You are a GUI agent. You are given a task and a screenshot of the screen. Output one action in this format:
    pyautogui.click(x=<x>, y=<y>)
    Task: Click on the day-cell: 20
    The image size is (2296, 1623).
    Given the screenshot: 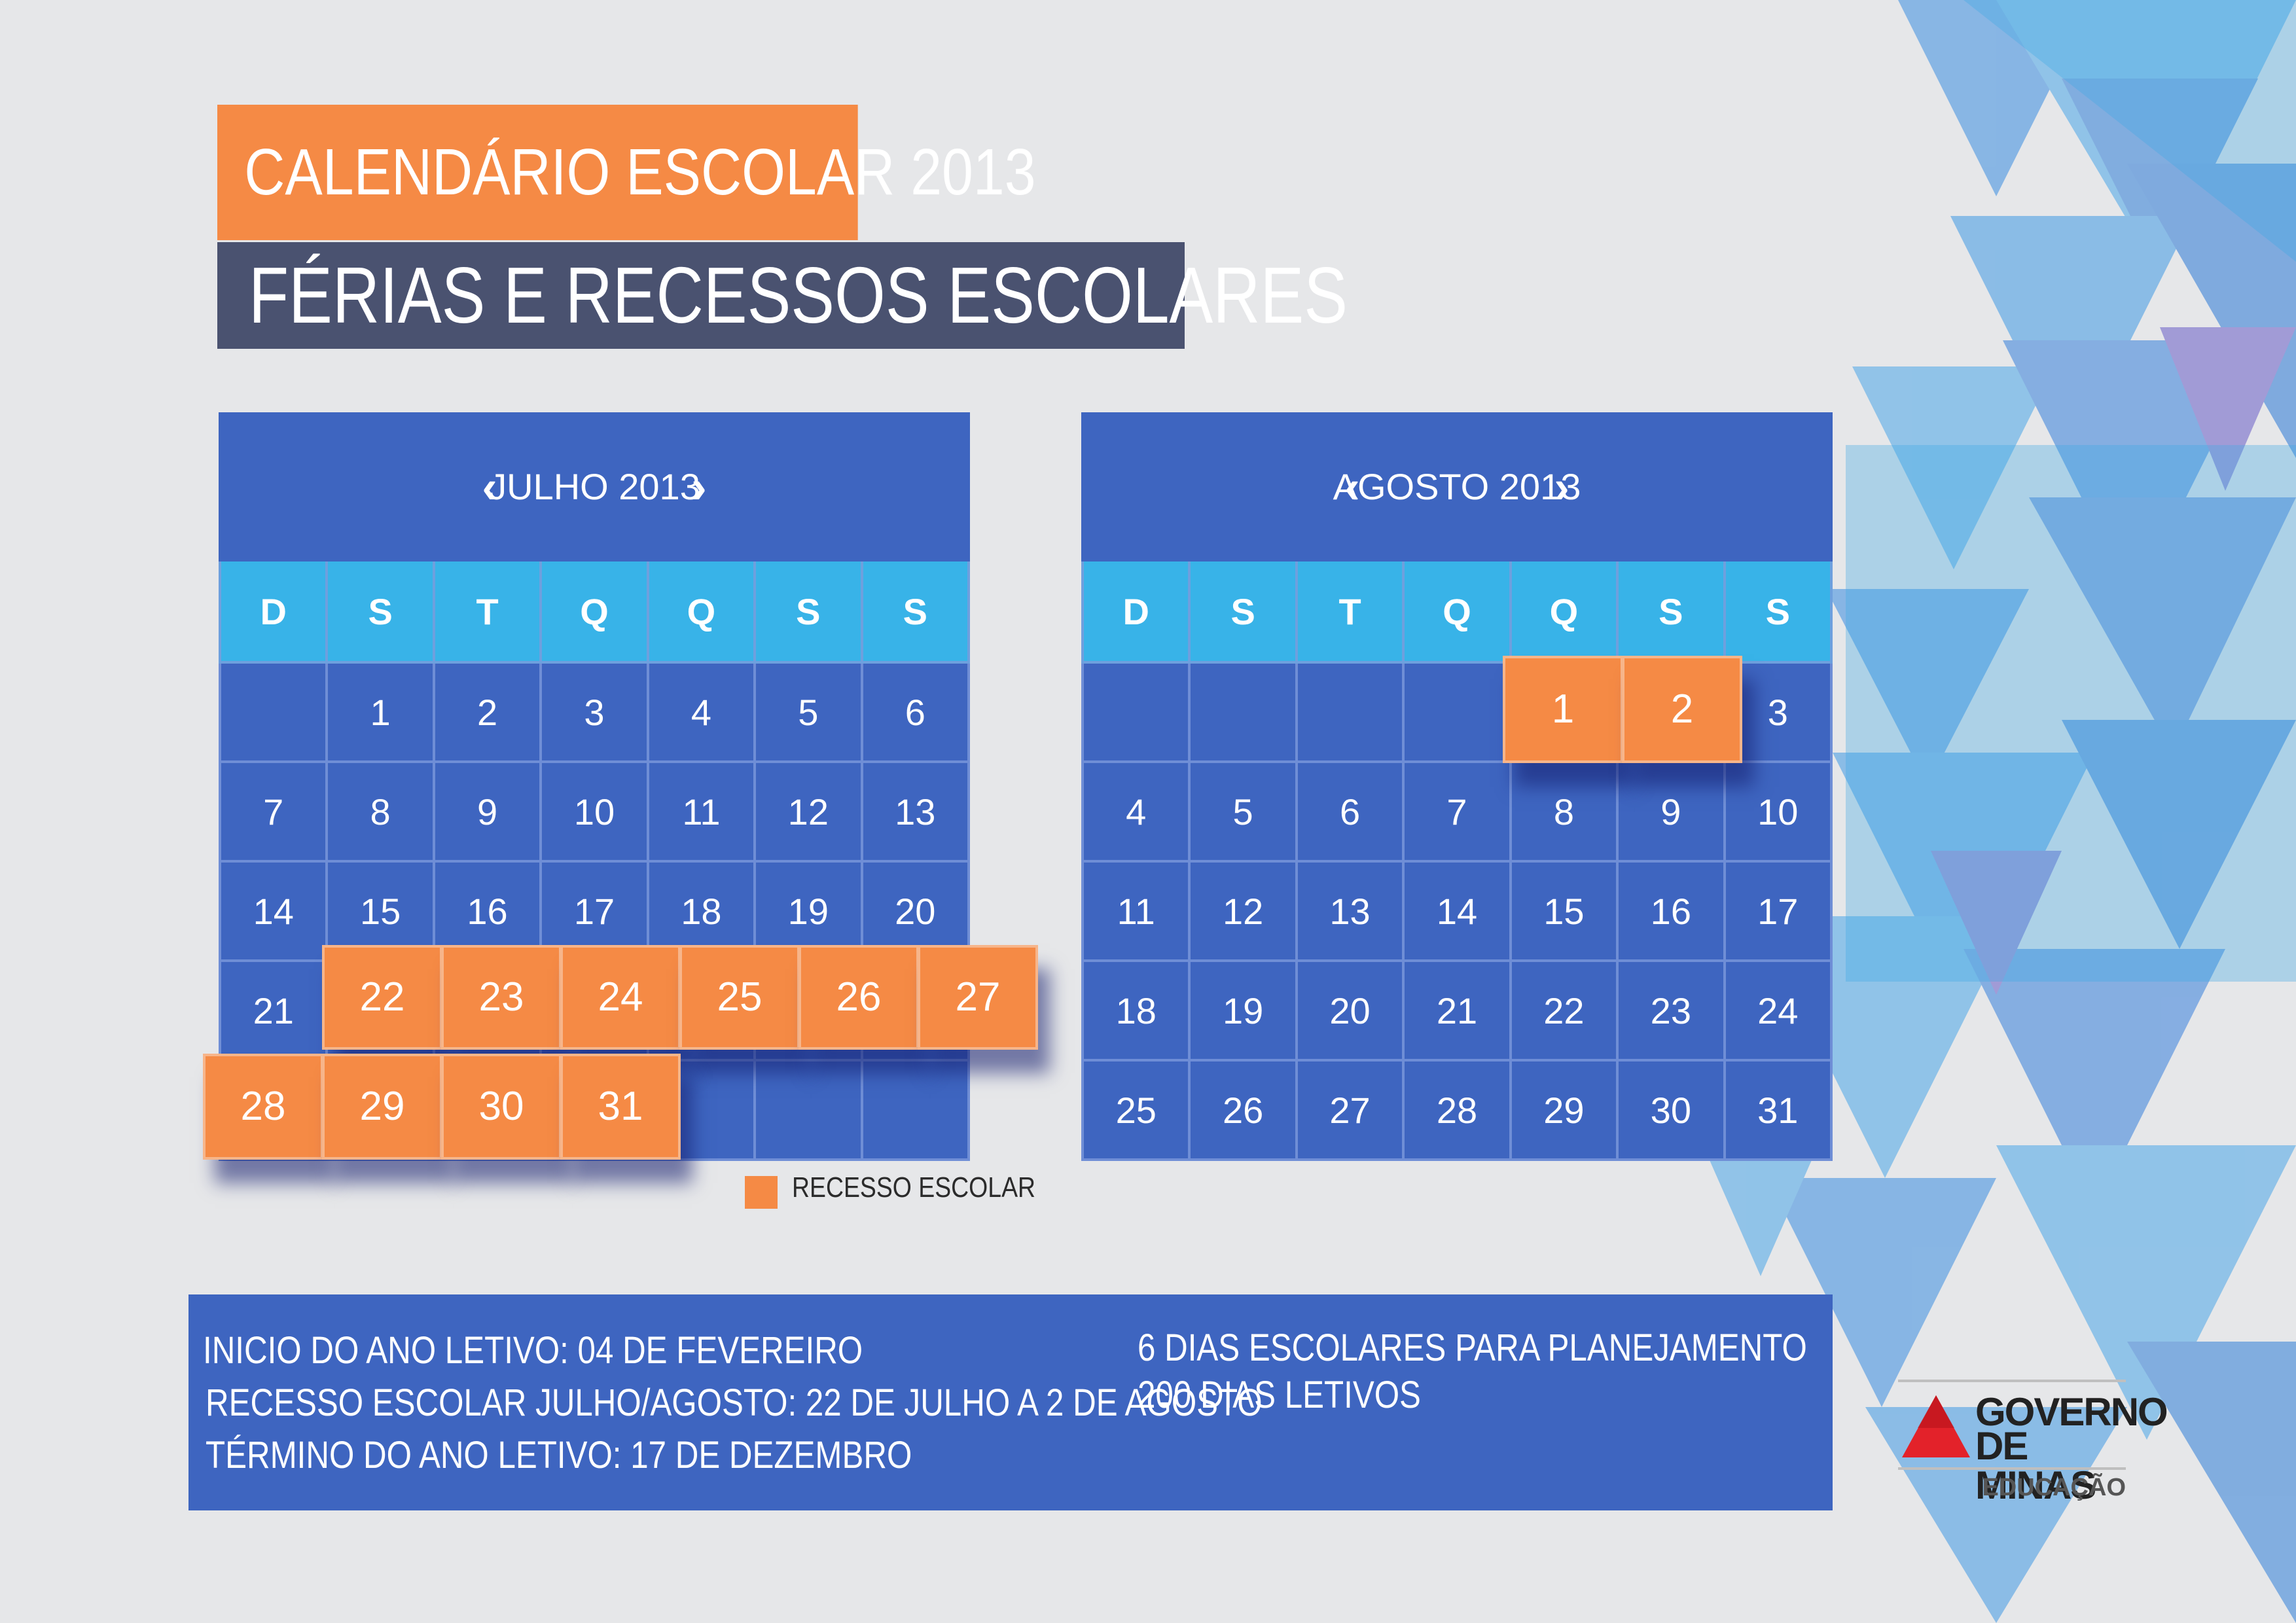 What is the action you would take?
    pyautogui.click(x=1350, y=1010)
    